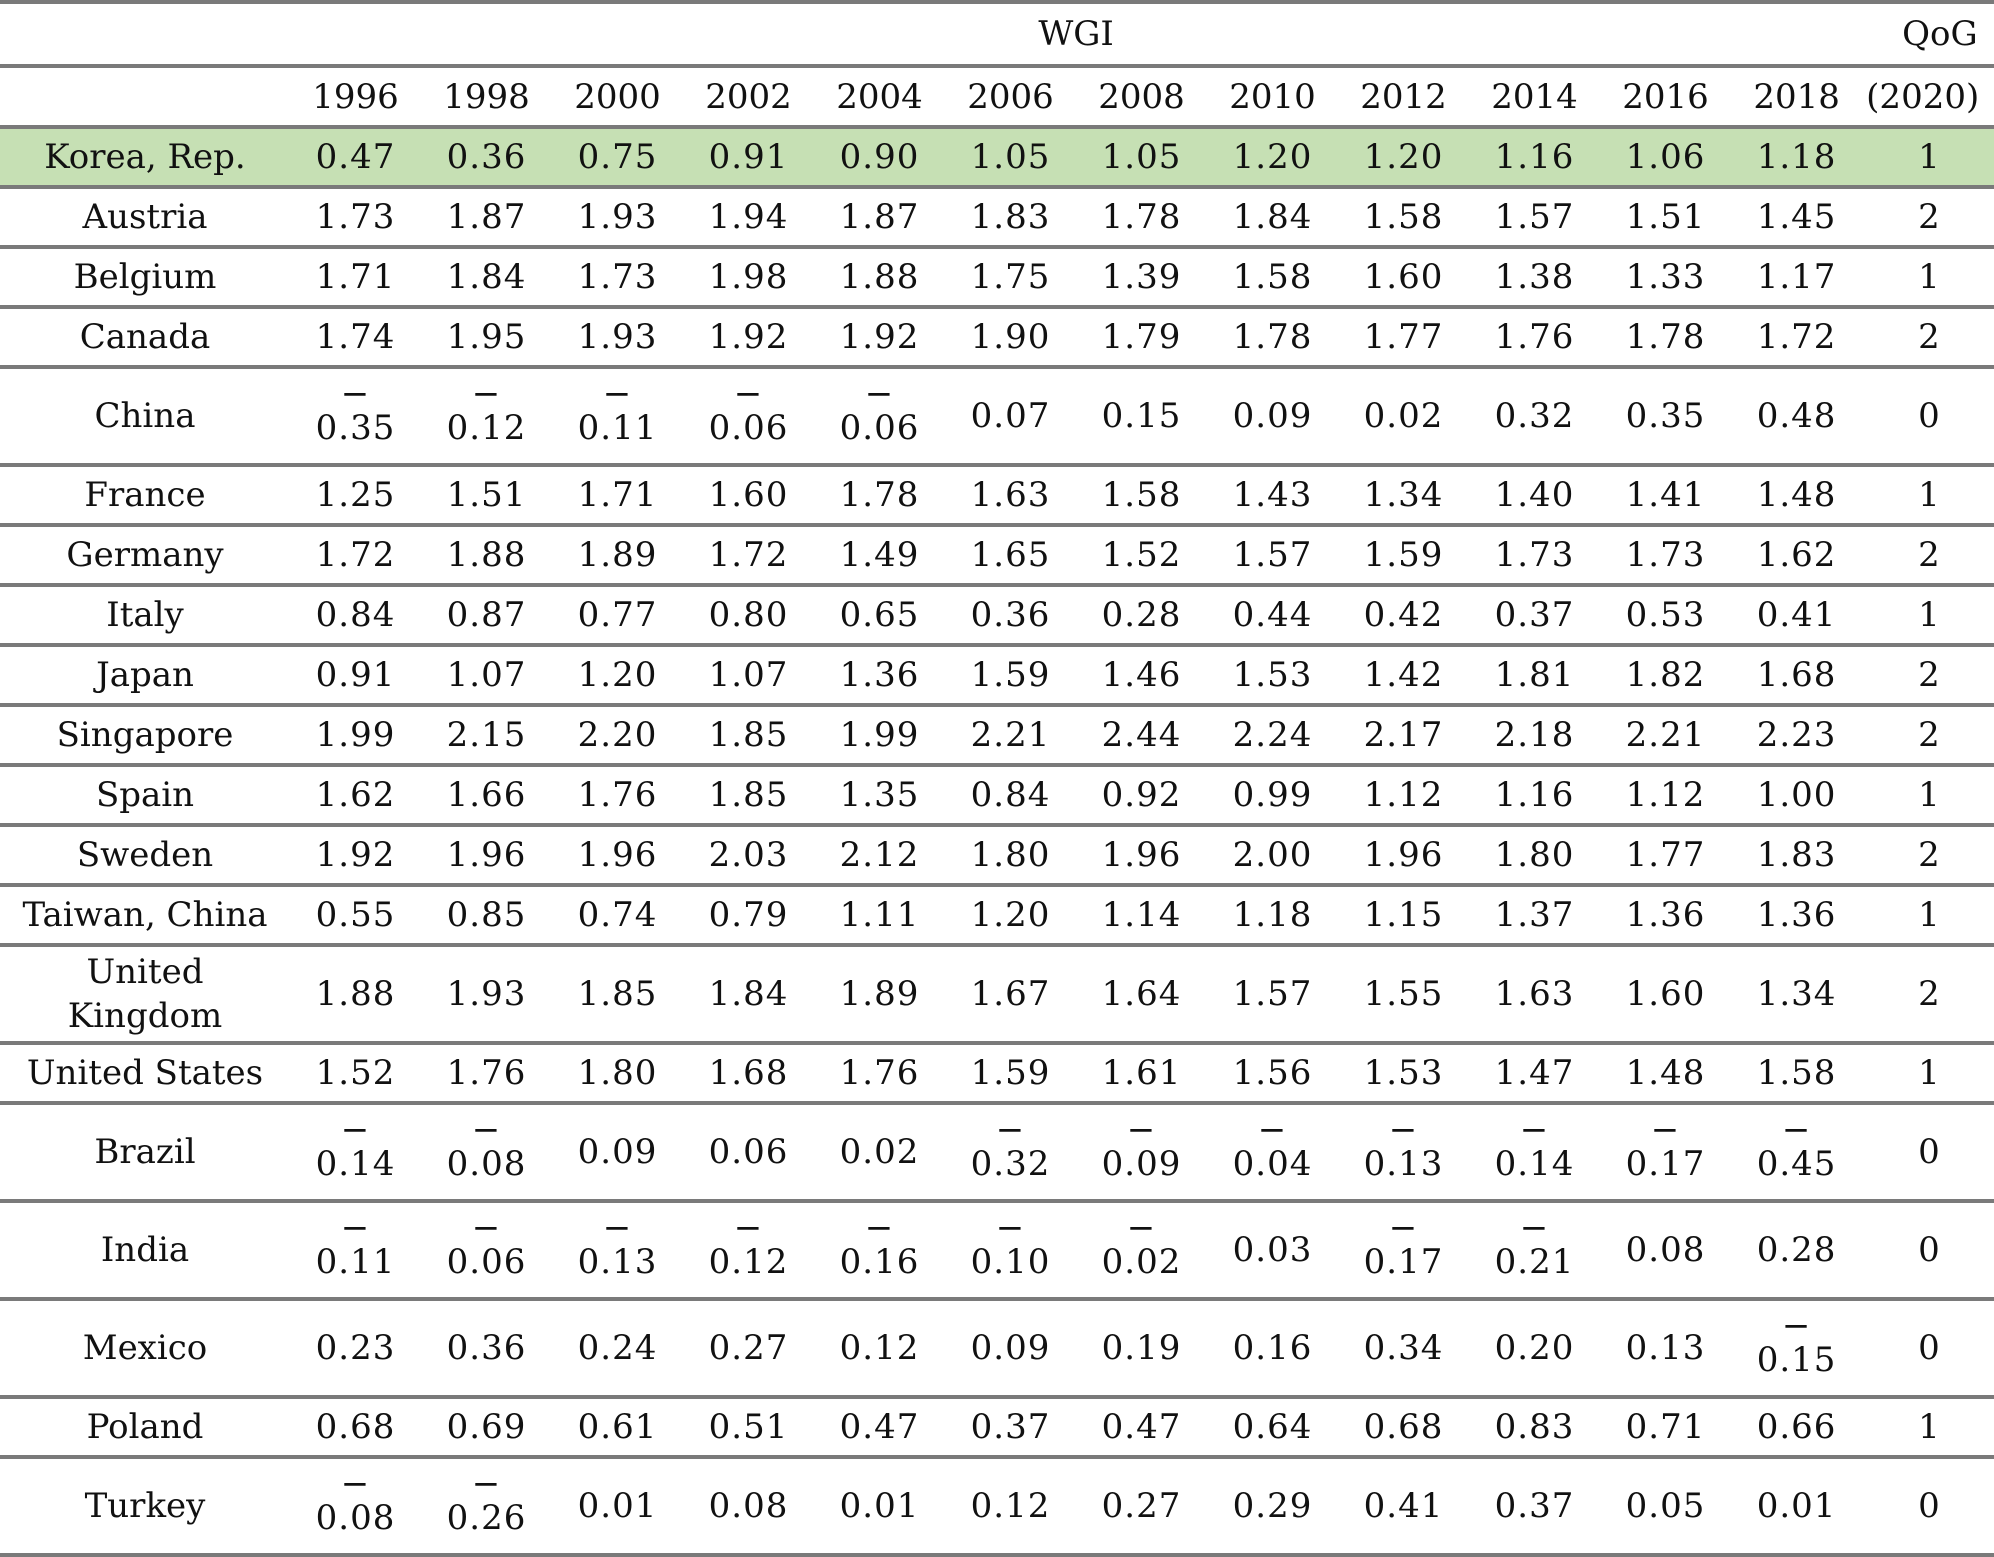  What do you see at coordinates (1403, 993) in the screenshot?
I see `value-cell-2012: 1.55` at bounding box center [1403, 993].